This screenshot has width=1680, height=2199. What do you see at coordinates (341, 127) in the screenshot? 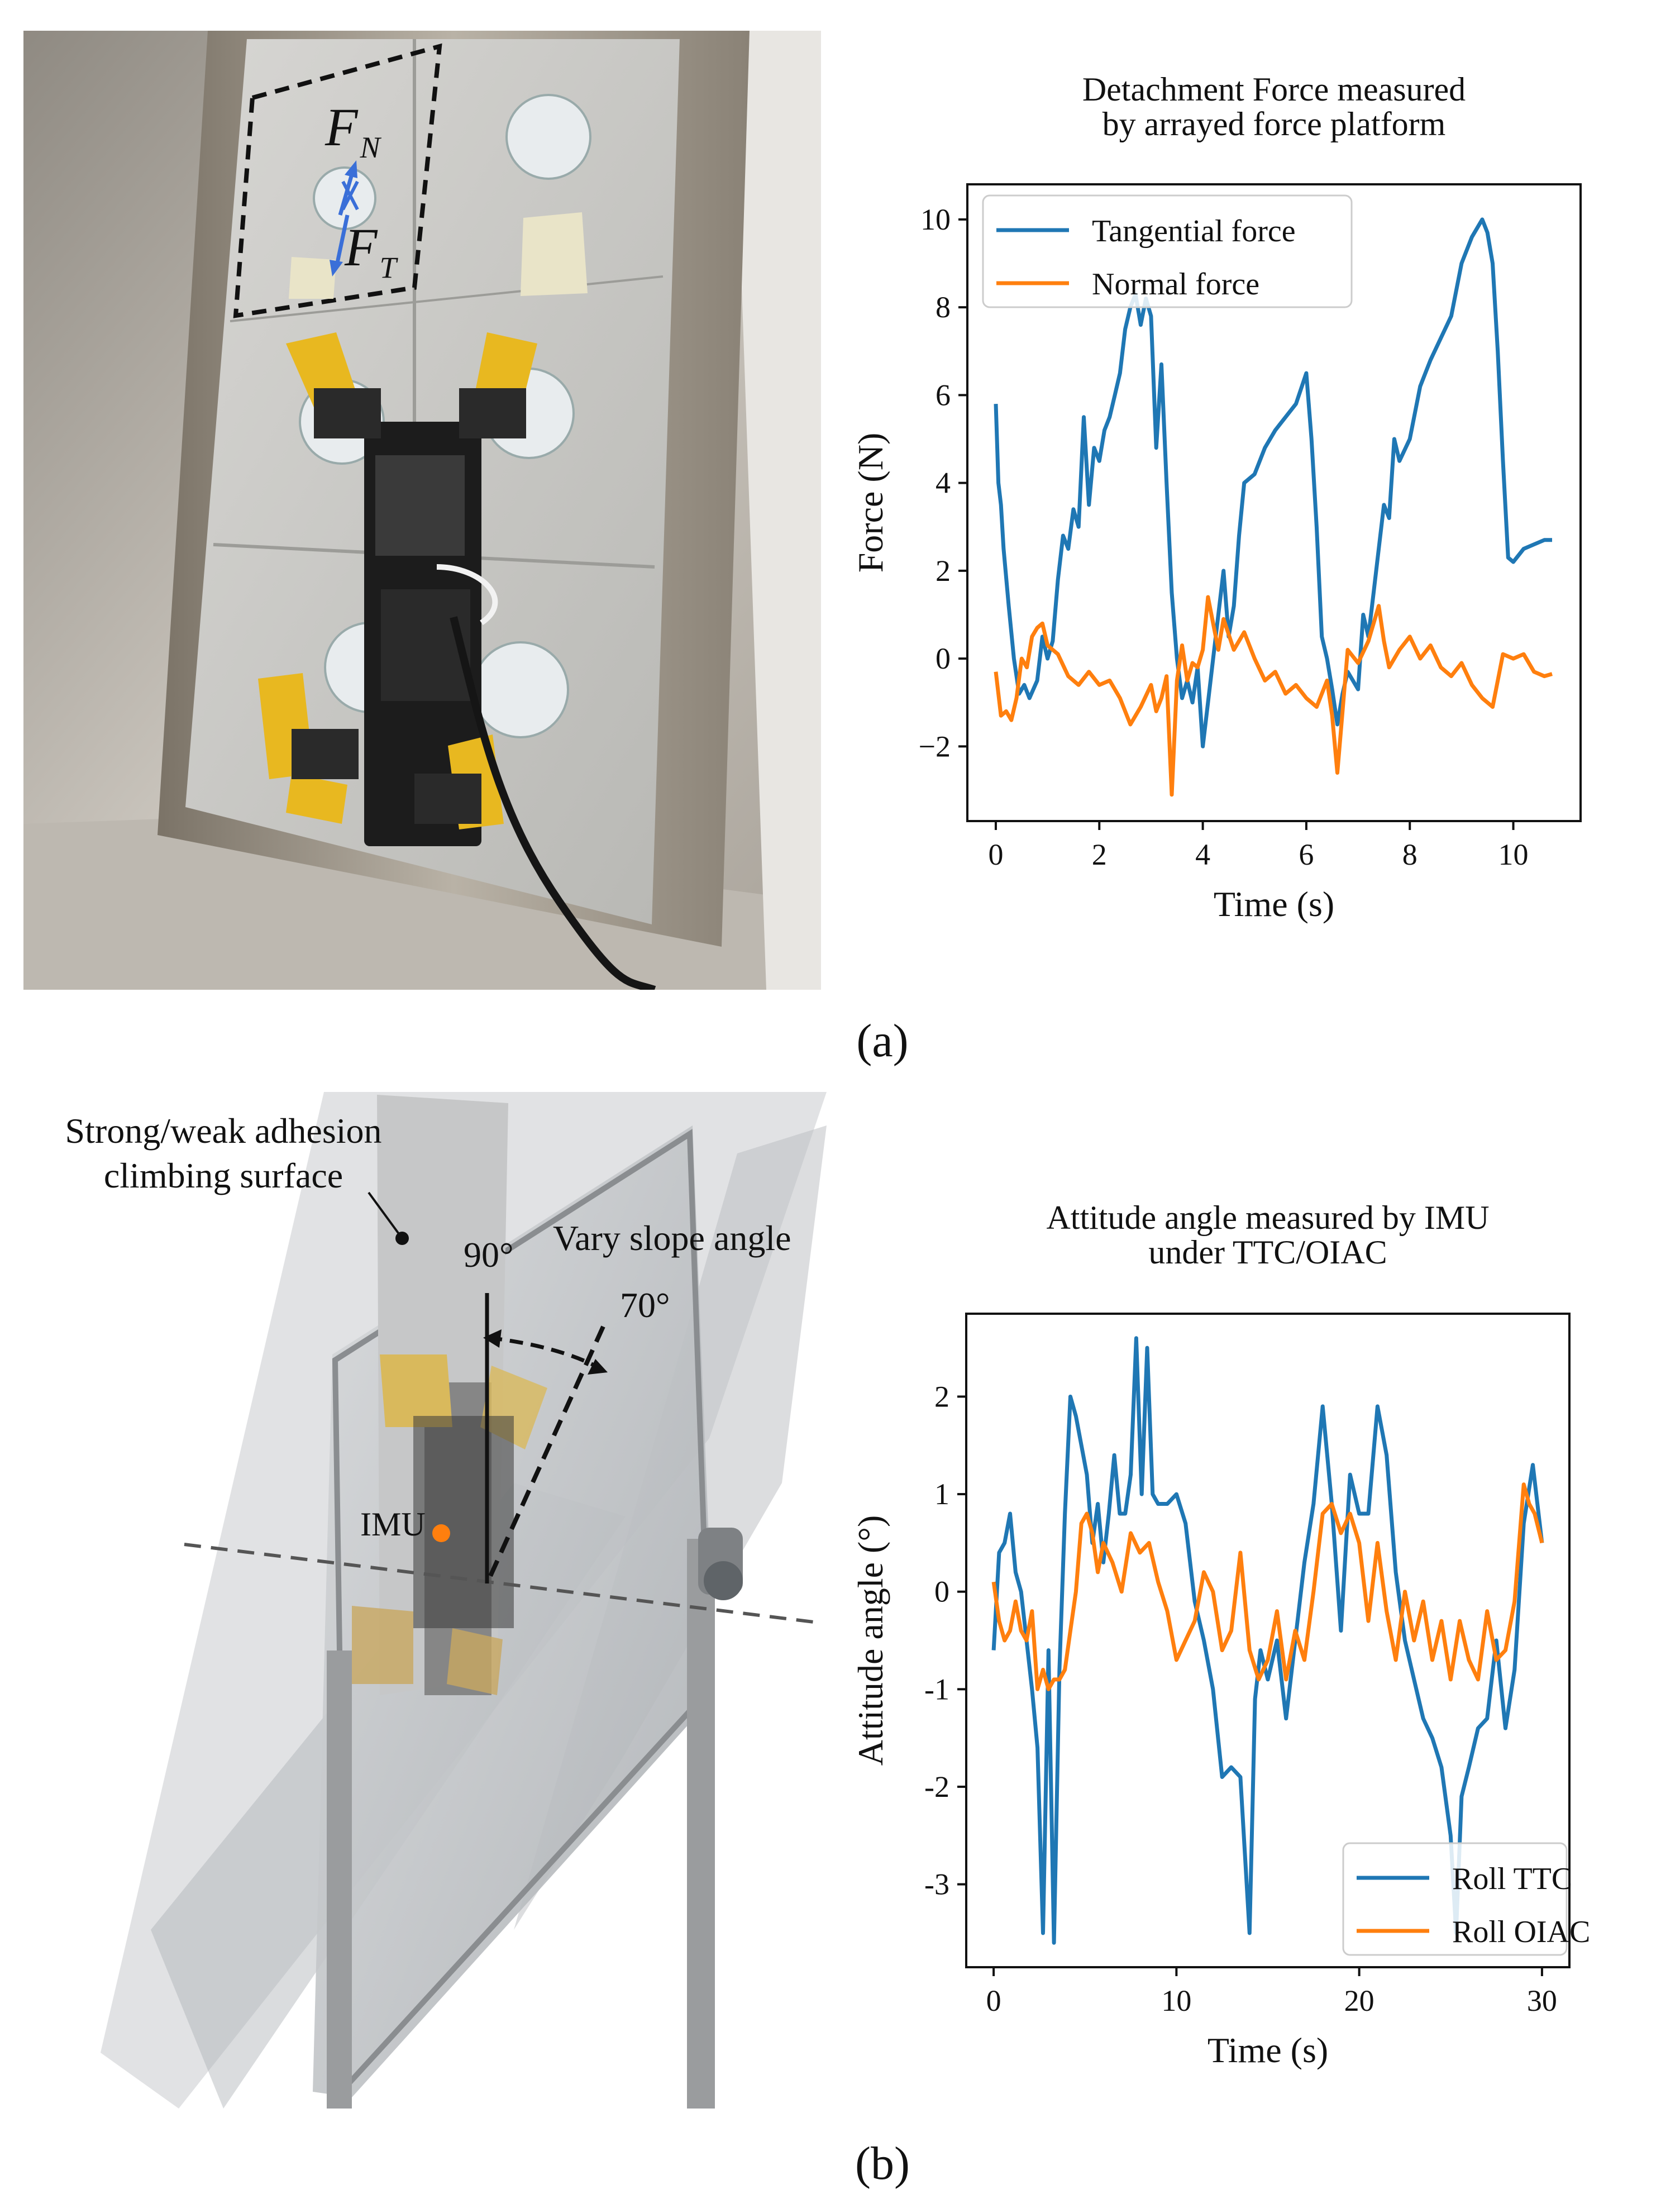
I see `fn-label-main: F` at bounding box center [341, 127].